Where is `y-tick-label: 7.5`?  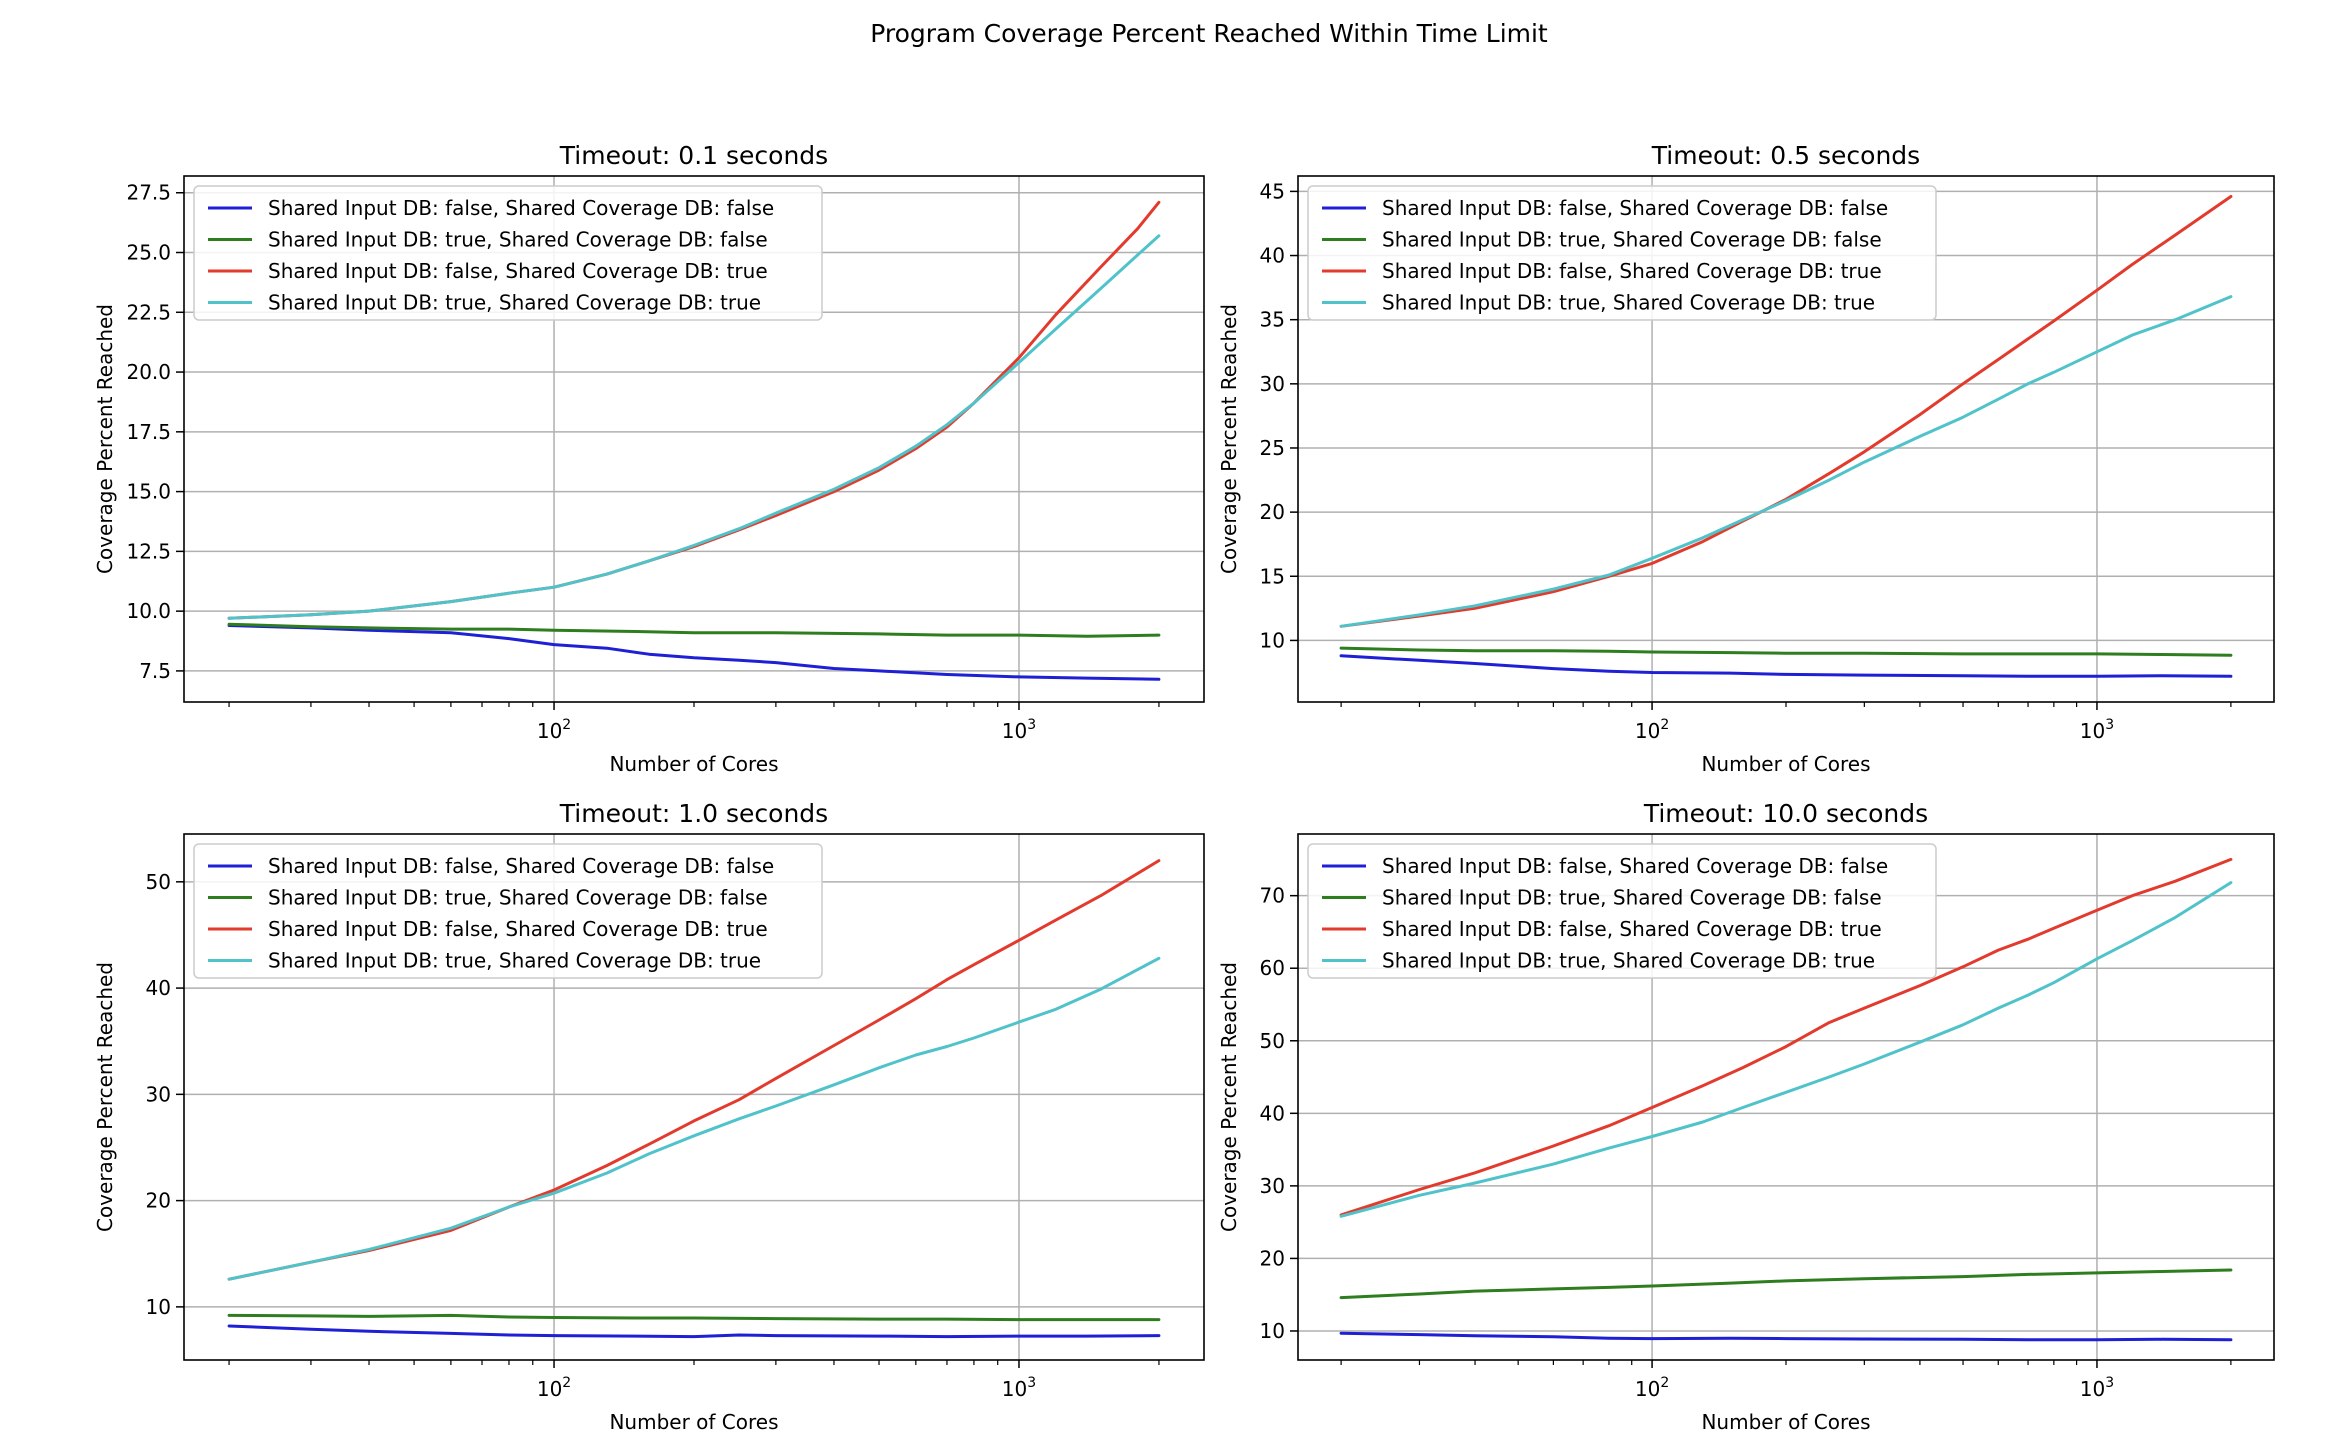 y-tick-label: 7.5 is located at coordinates (155, 671).